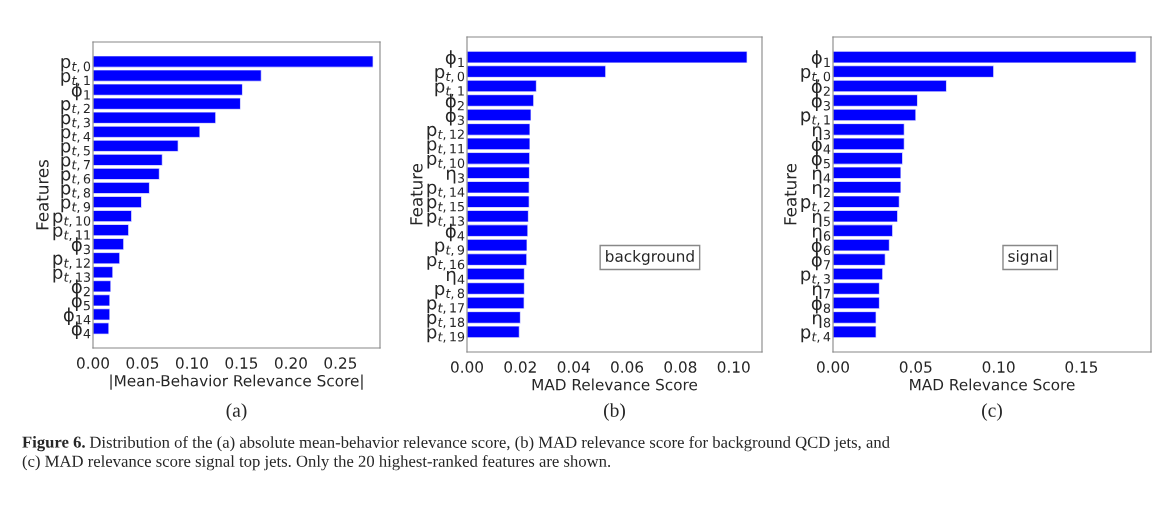 This screenshot has height=515, width=1171. Describe the element at coordinates (821, 191) in the screenshot. I see `y-tick-label: η$_{2}$` at that location.